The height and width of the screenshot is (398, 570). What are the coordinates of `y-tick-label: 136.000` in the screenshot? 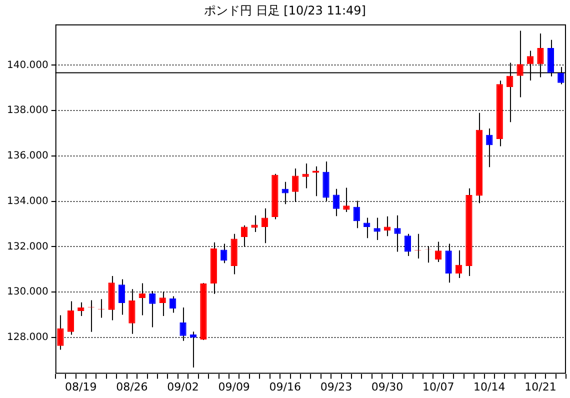 It's located at (27, 156).